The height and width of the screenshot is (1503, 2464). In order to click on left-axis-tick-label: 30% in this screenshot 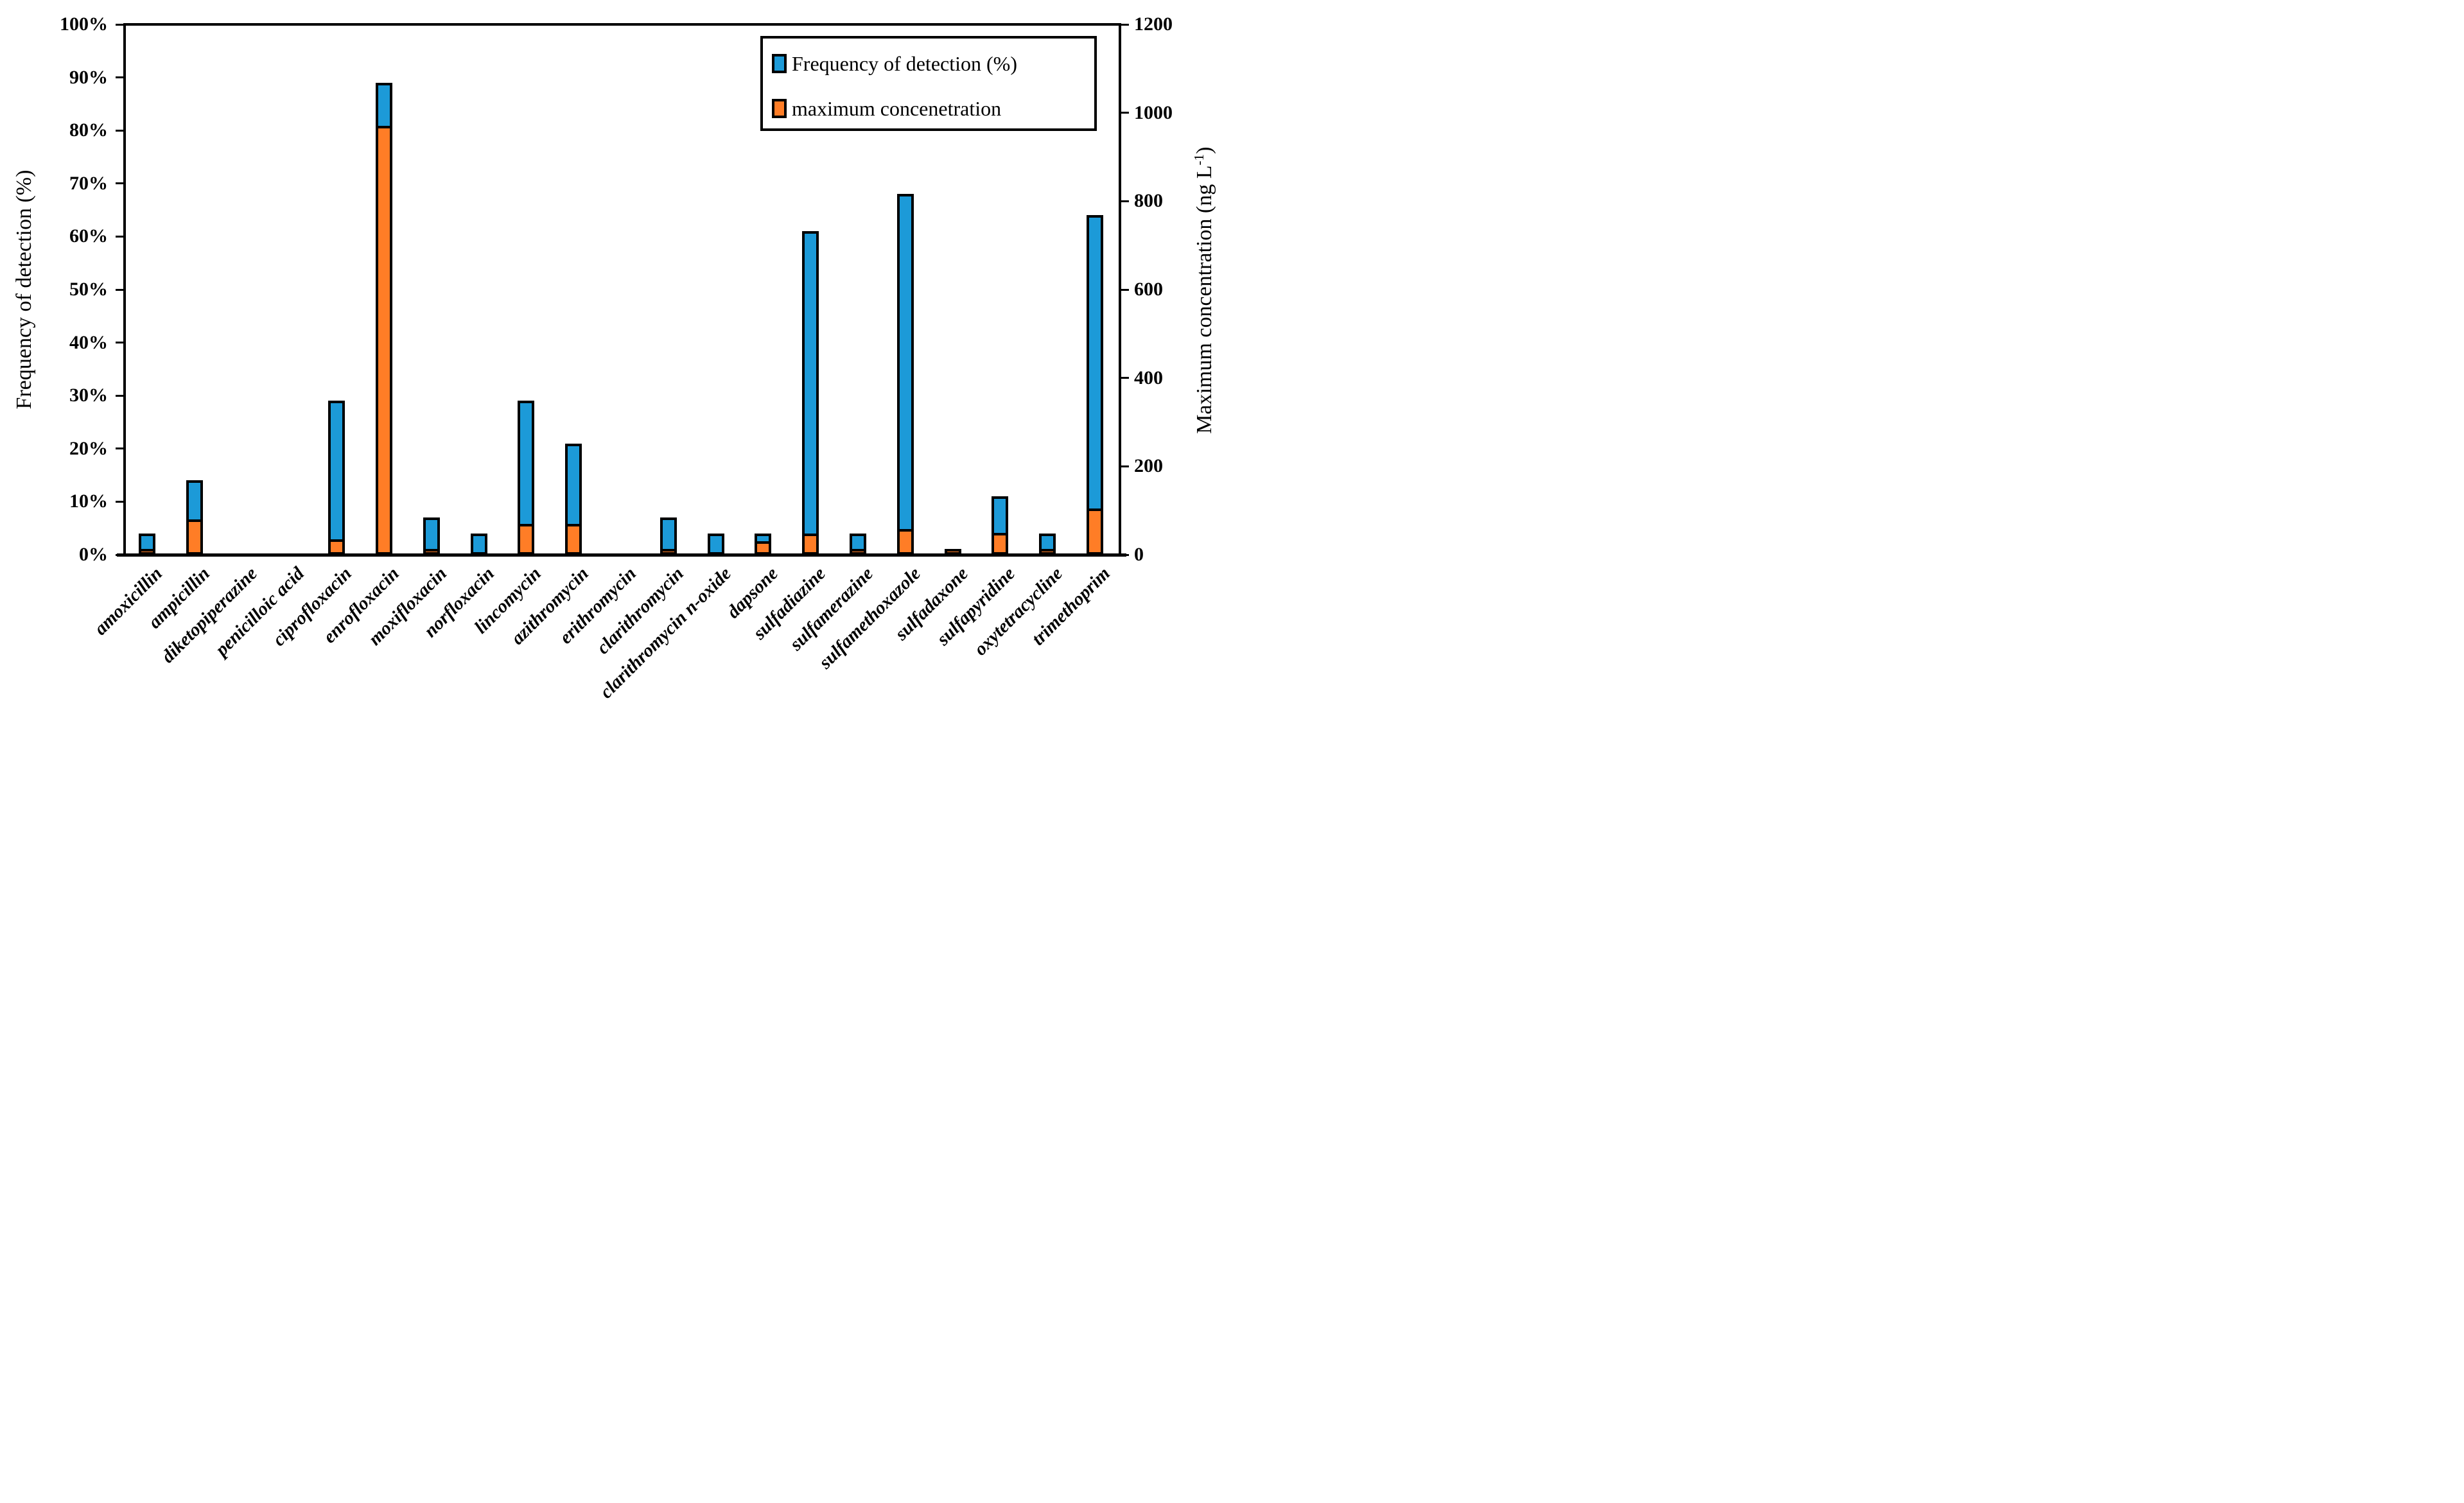, I will do `click(89, 395)`.